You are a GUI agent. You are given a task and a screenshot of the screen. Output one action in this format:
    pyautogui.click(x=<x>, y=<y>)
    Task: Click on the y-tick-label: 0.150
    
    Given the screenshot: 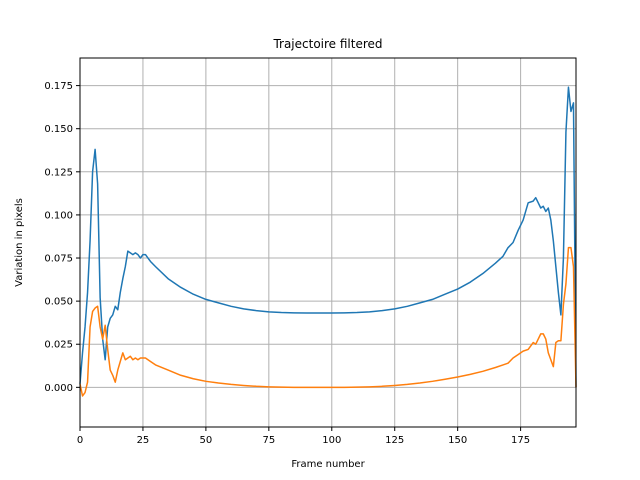 What is the action you would take?
    pyautogui.click(x=58, y=129)
    